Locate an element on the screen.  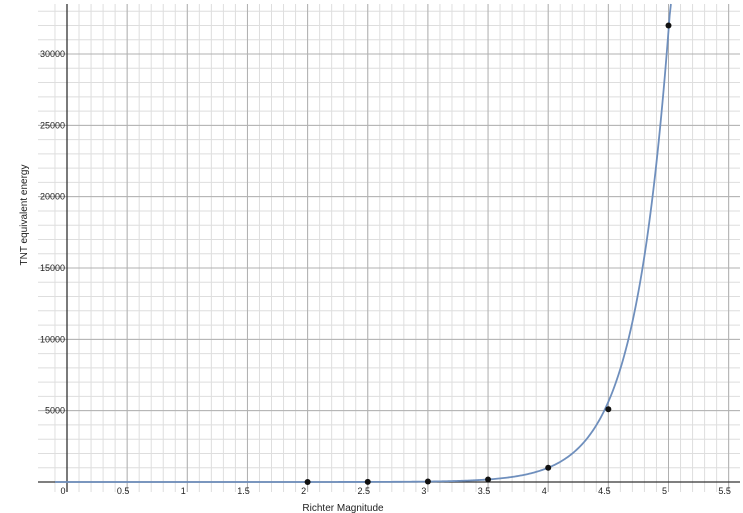
x-tick-label: 0.5 is located at coordinates (123, 491).